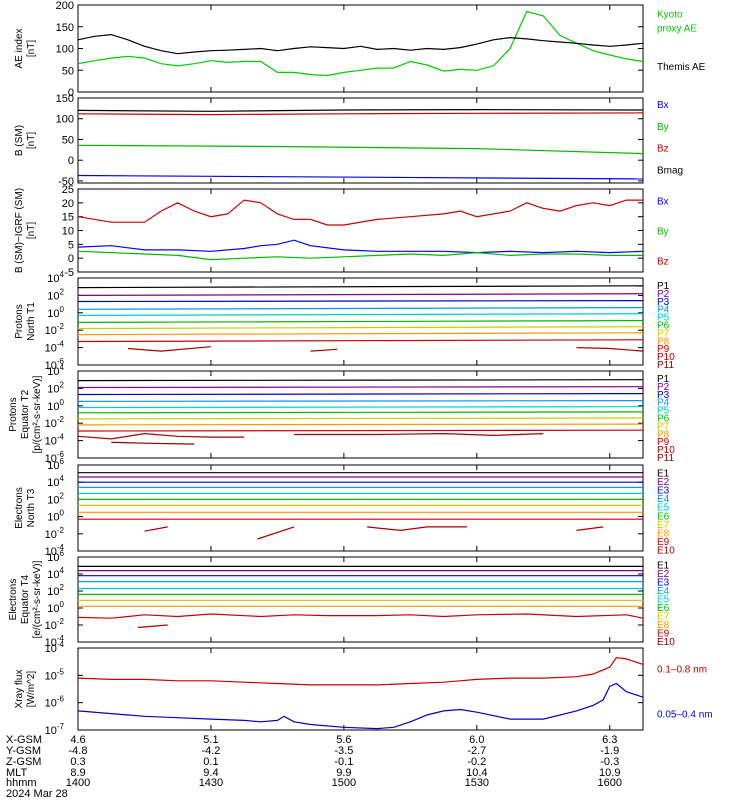 The image size is (750, 800). I want to click on legend-entry: 0.1–0.8 nm, so click(682, 670).